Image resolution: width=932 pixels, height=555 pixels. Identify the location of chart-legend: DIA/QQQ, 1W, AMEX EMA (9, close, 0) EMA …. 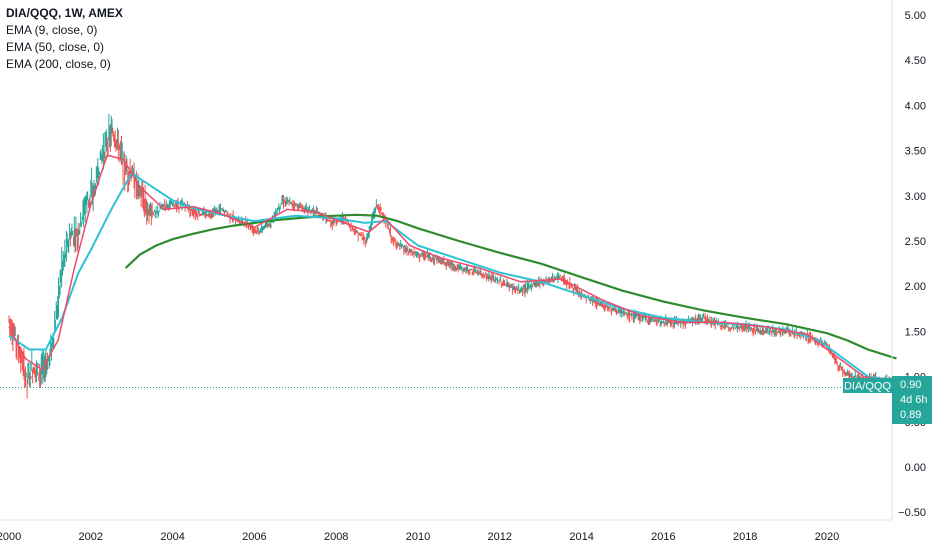
(64, 39).